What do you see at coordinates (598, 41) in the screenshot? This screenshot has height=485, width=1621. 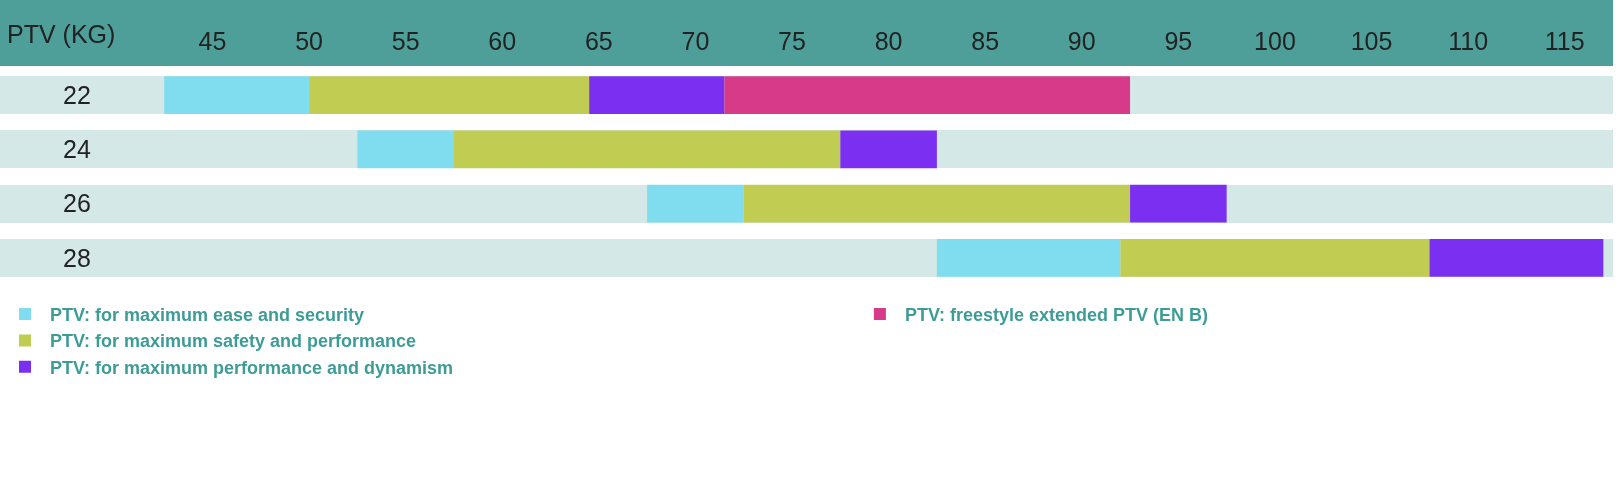 I see `x-tick-label: 65` at bounding box center [598, 41].